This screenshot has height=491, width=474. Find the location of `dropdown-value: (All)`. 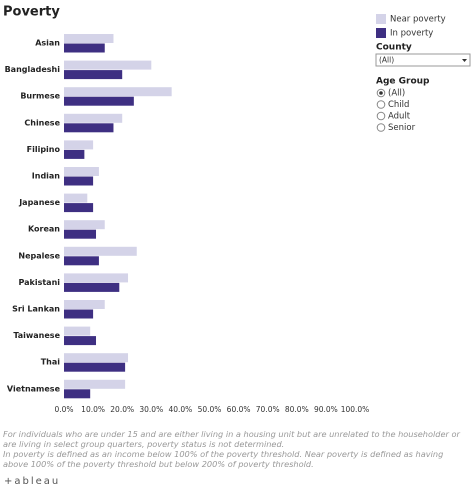

dropdown-value: (All) is located at coordinates (386, 60).